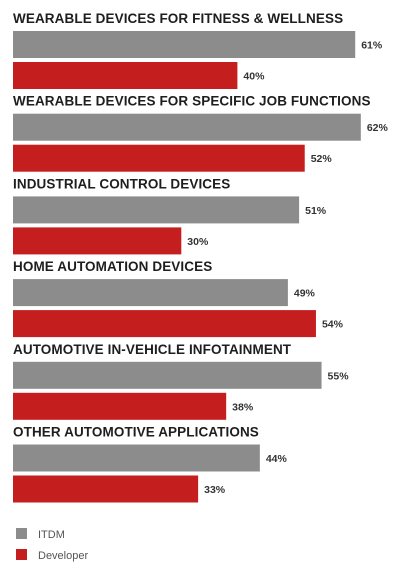 The image size is (400, 582). Describe the element at coordinates (152, 349) in the screenshot. I see `category-label: AUTOMOTIVE IN-VEHICLE INFOTAINMENT` at that location.